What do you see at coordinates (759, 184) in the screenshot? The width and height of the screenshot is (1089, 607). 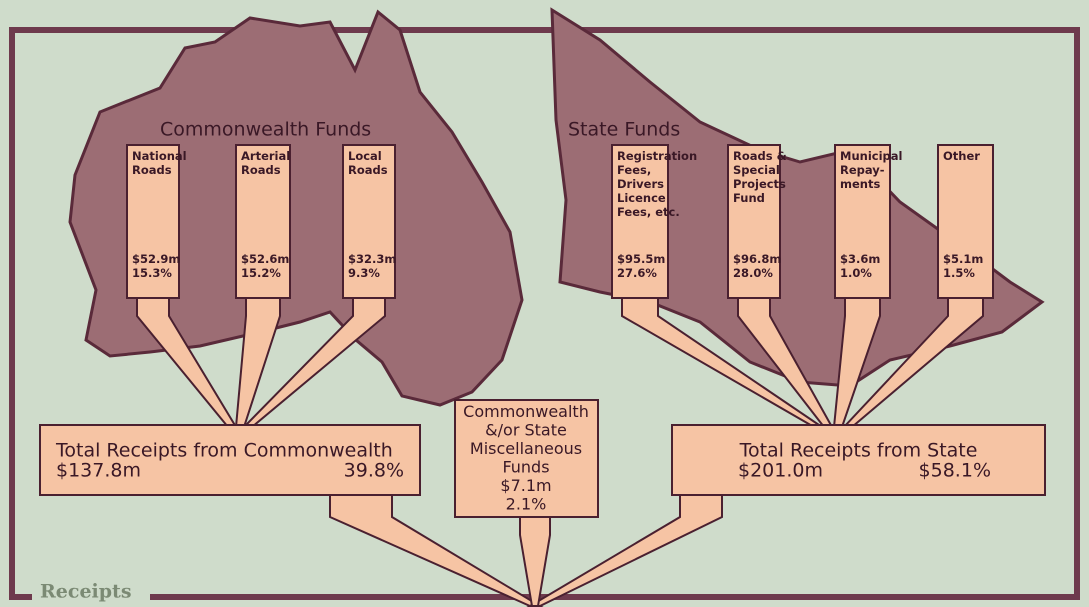 I see `fund-label: Projects` at bounding box center [759, 184].